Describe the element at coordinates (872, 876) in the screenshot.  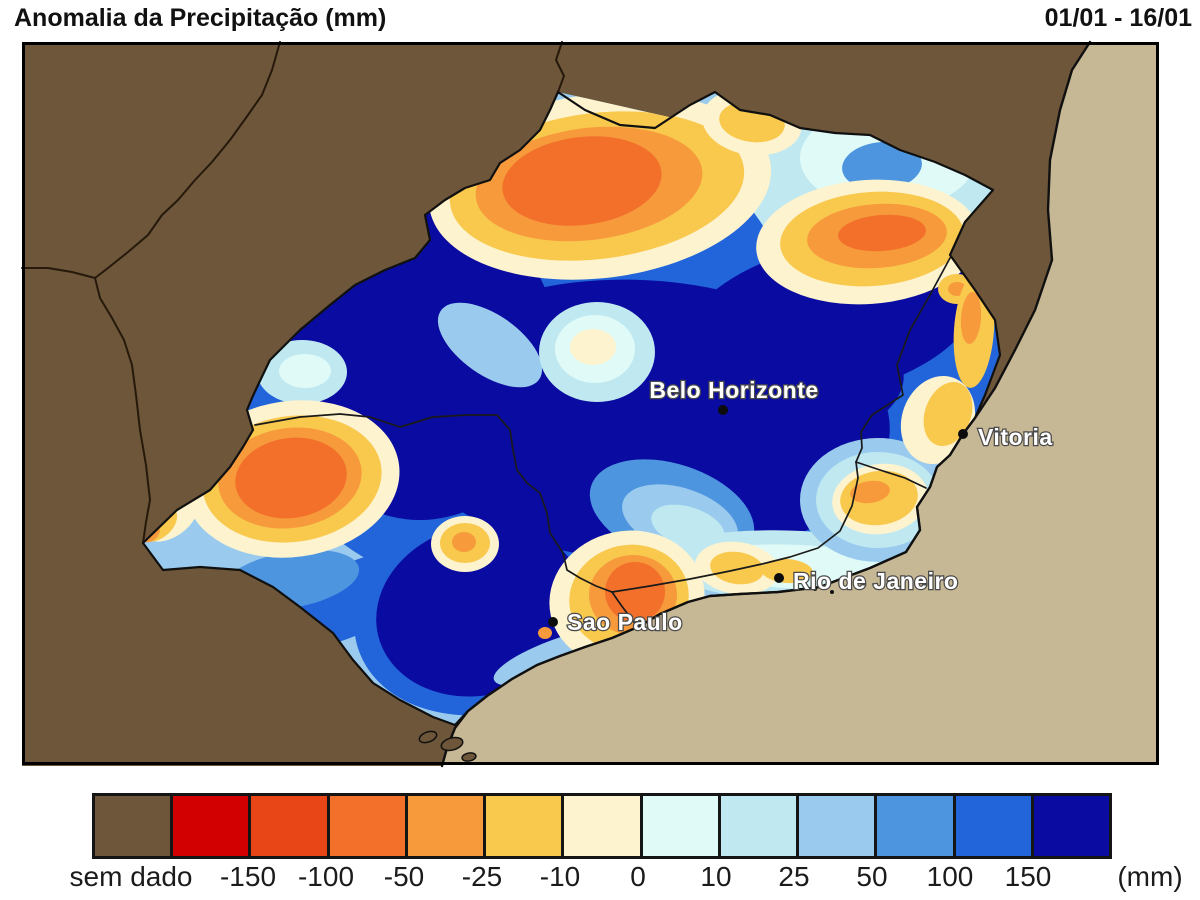
I see `colorbar-label-50: 50` at that location.